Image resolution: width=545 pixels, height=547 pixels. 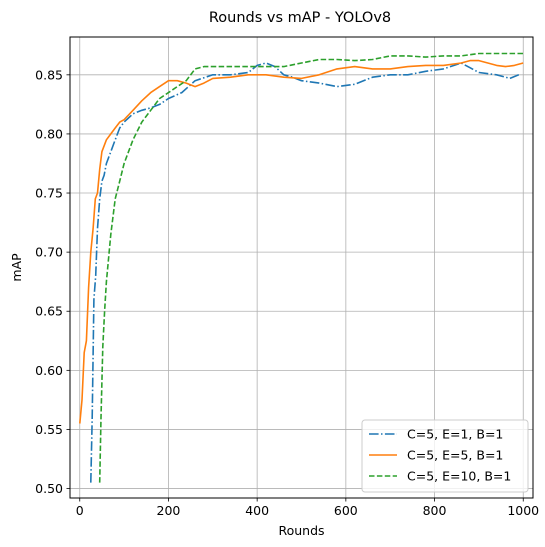 What do you see at coordinates (49, 370) in the screenshot?
I see `y-tick-label: 0.60` at bounding box center [49, 370].